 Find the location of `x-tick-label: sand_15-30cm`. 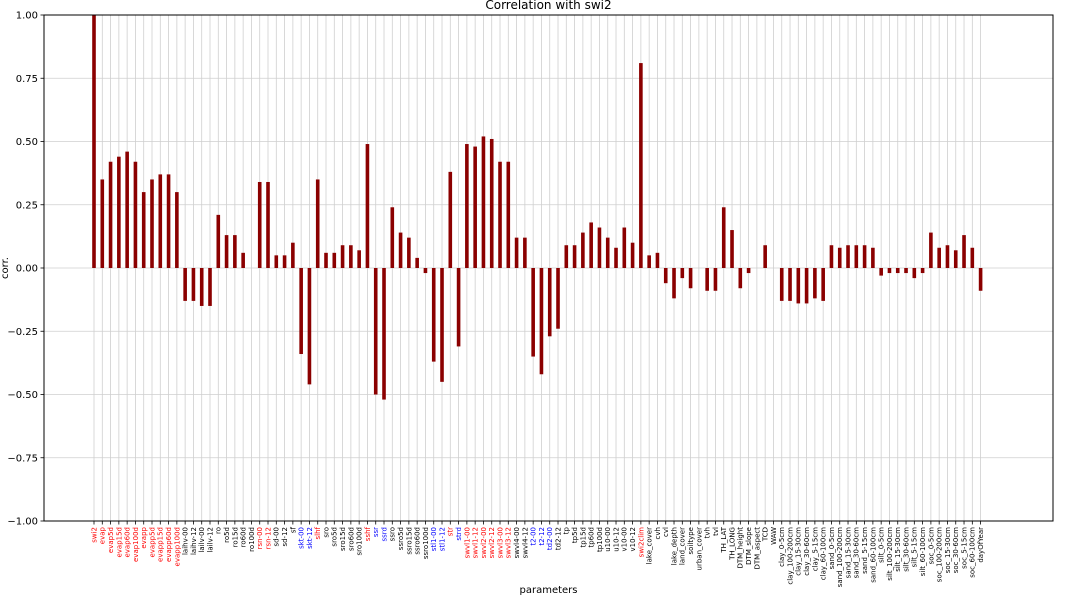

x-tick-label: sand_15-30cm is located at coordinates (848, 553).